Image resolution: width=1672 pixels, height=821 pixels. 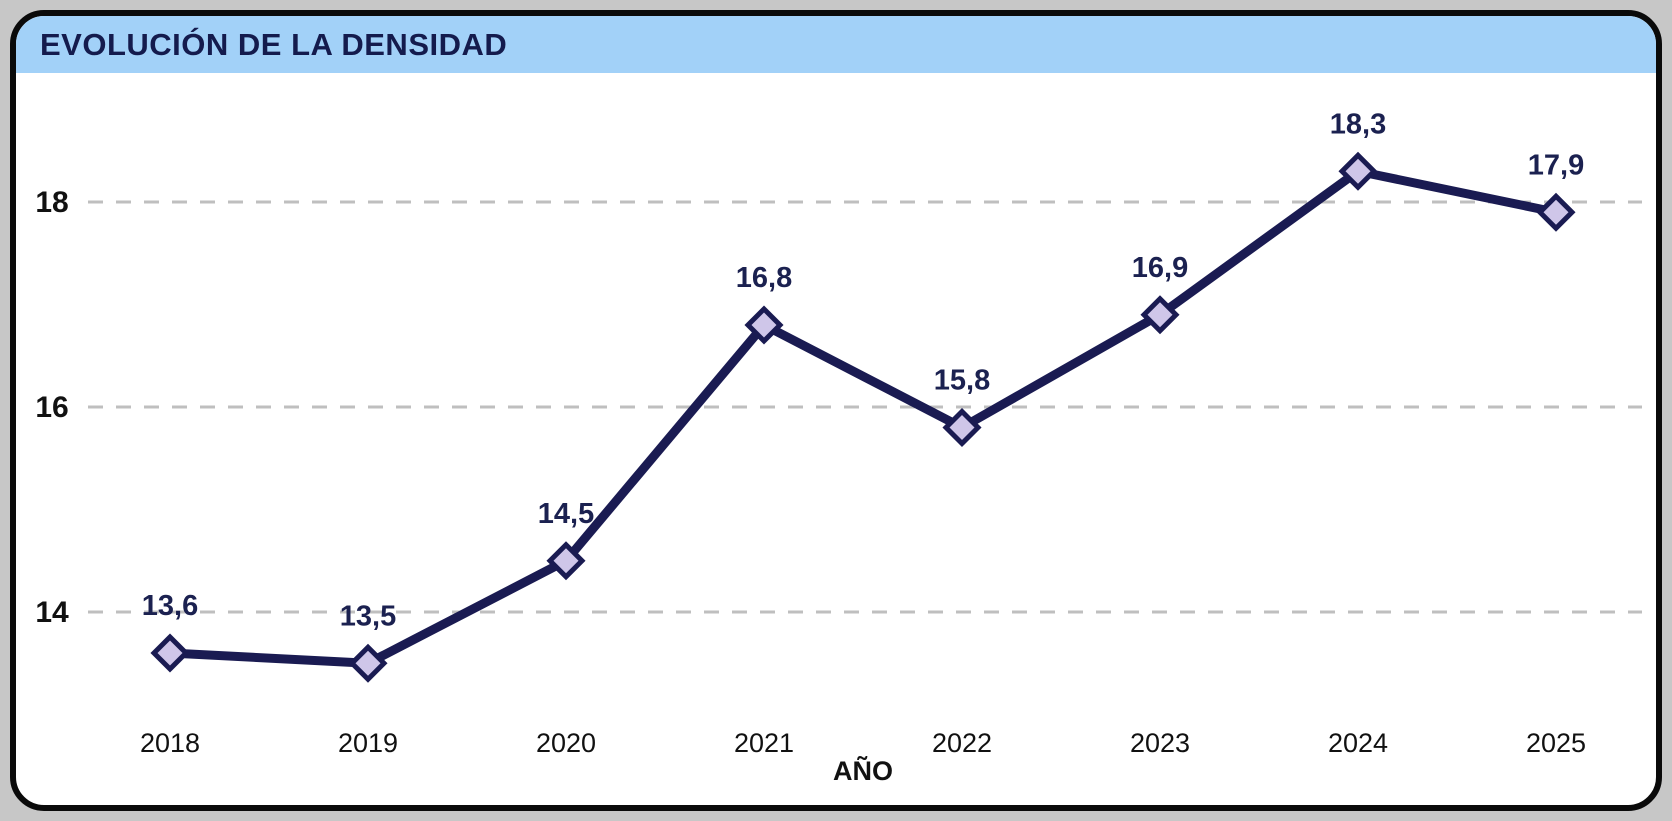 I want to click on x-axis-tick-label: 2021, so click(x=764, y=743).